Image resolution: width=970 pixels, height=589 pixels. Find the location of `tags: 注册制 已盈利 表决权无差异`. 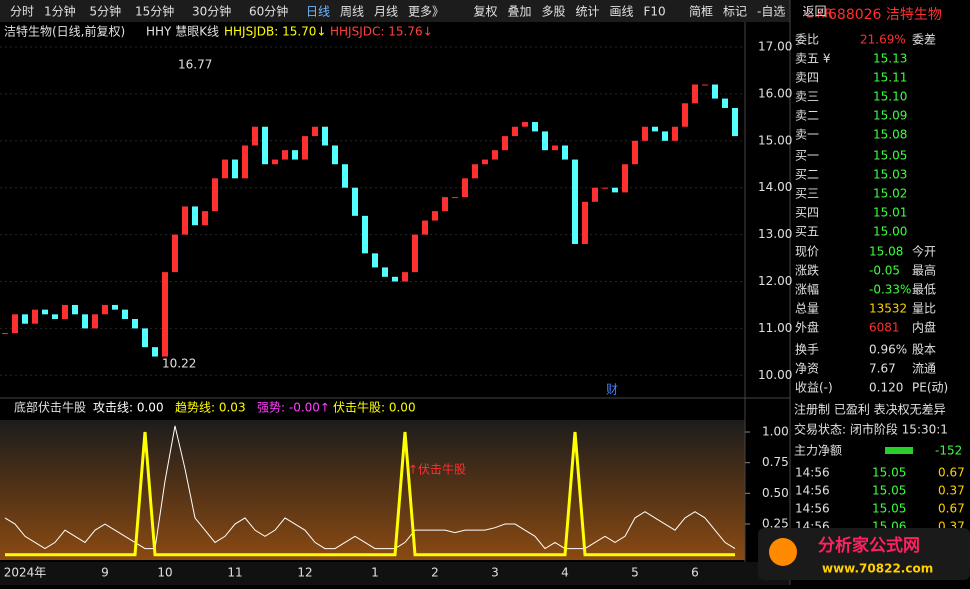

tags: 注册制 已盈利 表决权无差异 is located at coordinates (870, 409).